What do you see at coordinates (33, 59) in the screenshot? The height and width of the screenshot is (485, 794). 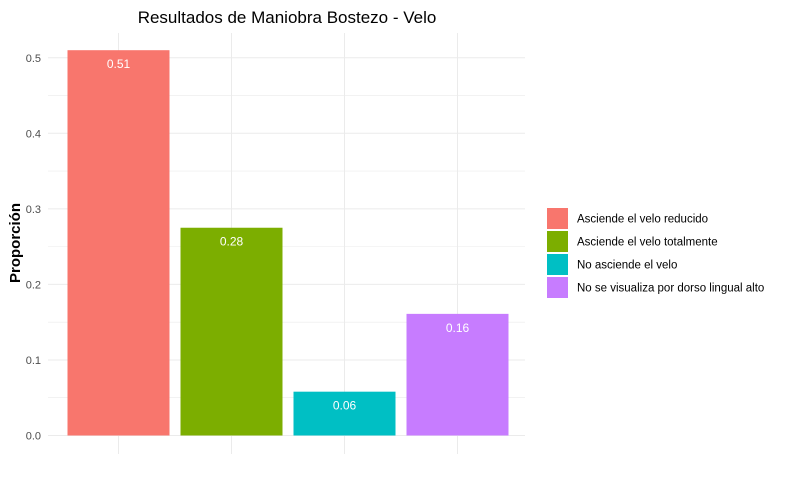 I see `y-tick-label: 0.5` at bounding box center [33, 59].